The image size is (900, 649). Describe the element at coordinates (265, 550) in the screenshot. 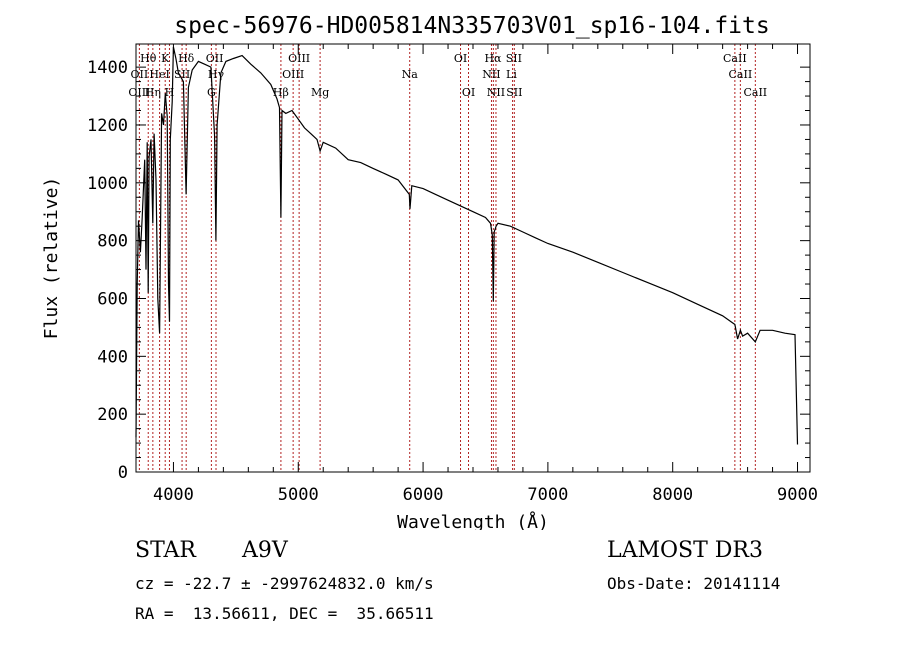

I see `spectral-subclass: A9V` at that location.